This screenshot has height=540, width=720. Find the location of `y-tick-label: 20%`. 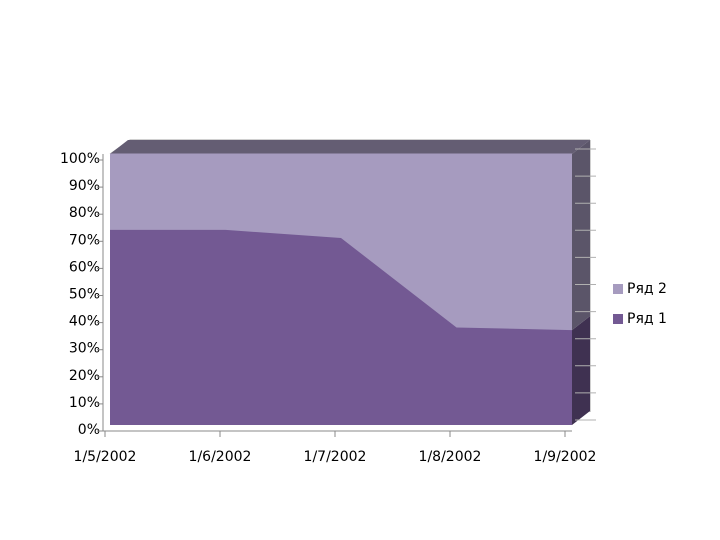

y-tick-label: 20% is located at coordinates (84, 376).